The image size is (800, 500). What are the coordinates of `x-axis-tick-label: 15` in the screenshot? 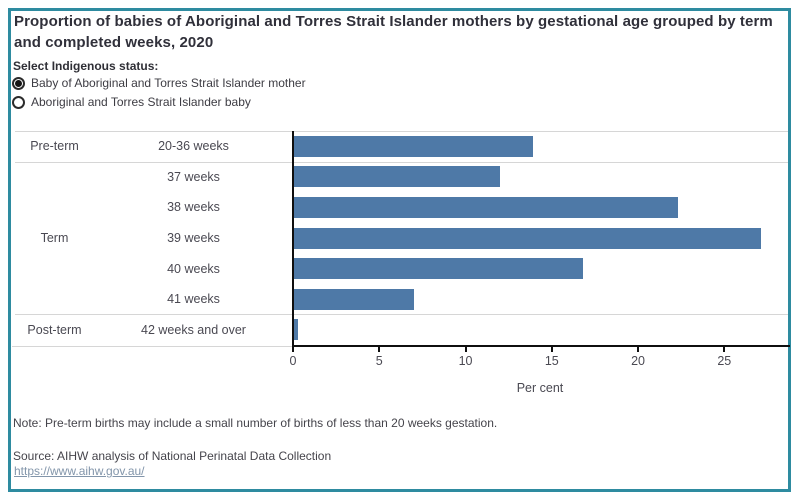 It's located at (551, 361).